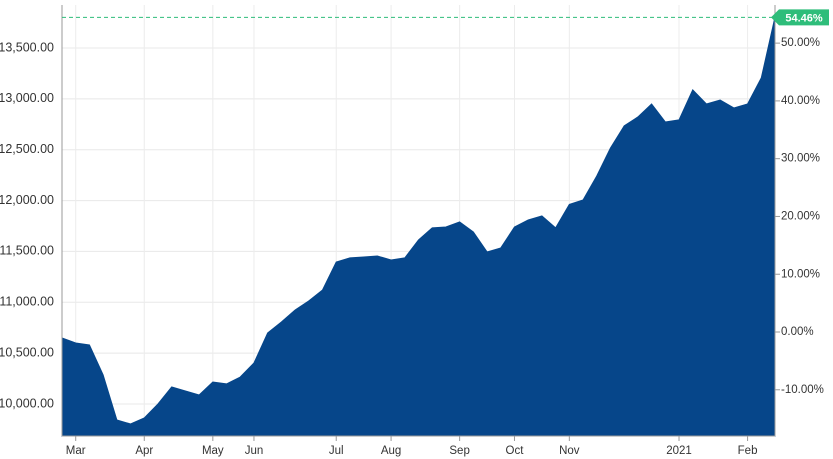 The image size is (833, 459). I want to click on x-tick-label: Jun, so click(254, 451).